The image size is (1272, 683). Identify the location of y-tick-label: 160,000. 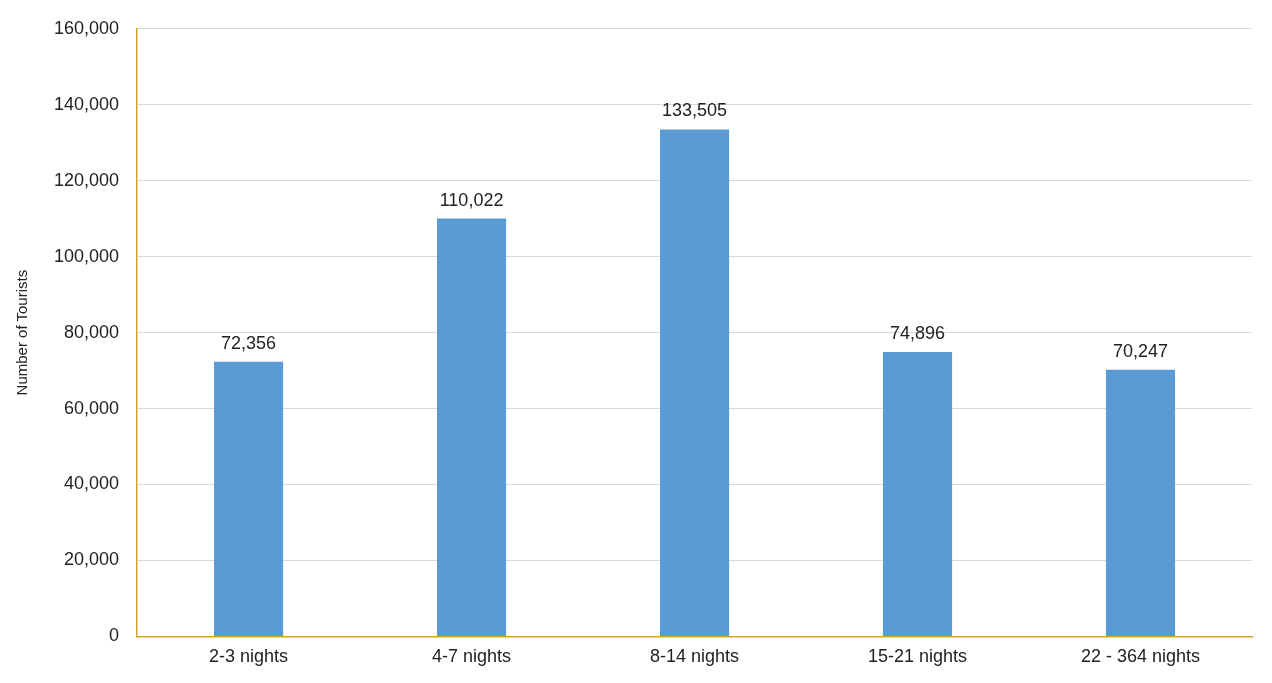
(86, 27).